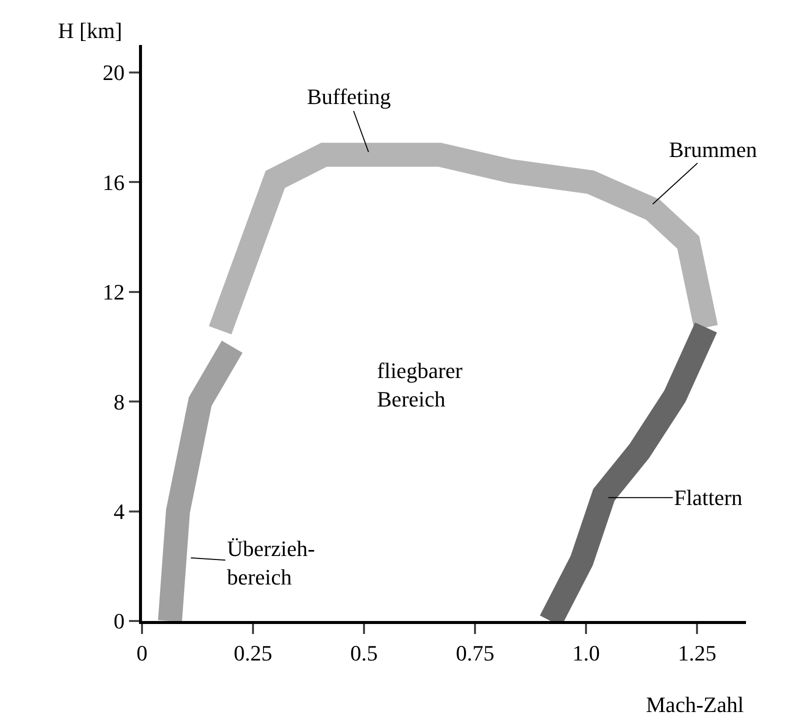  What do you see at coordinates (119, 621) in the screenshot?
I see `y-tick-label: 0` at bounding box center [119, 621].